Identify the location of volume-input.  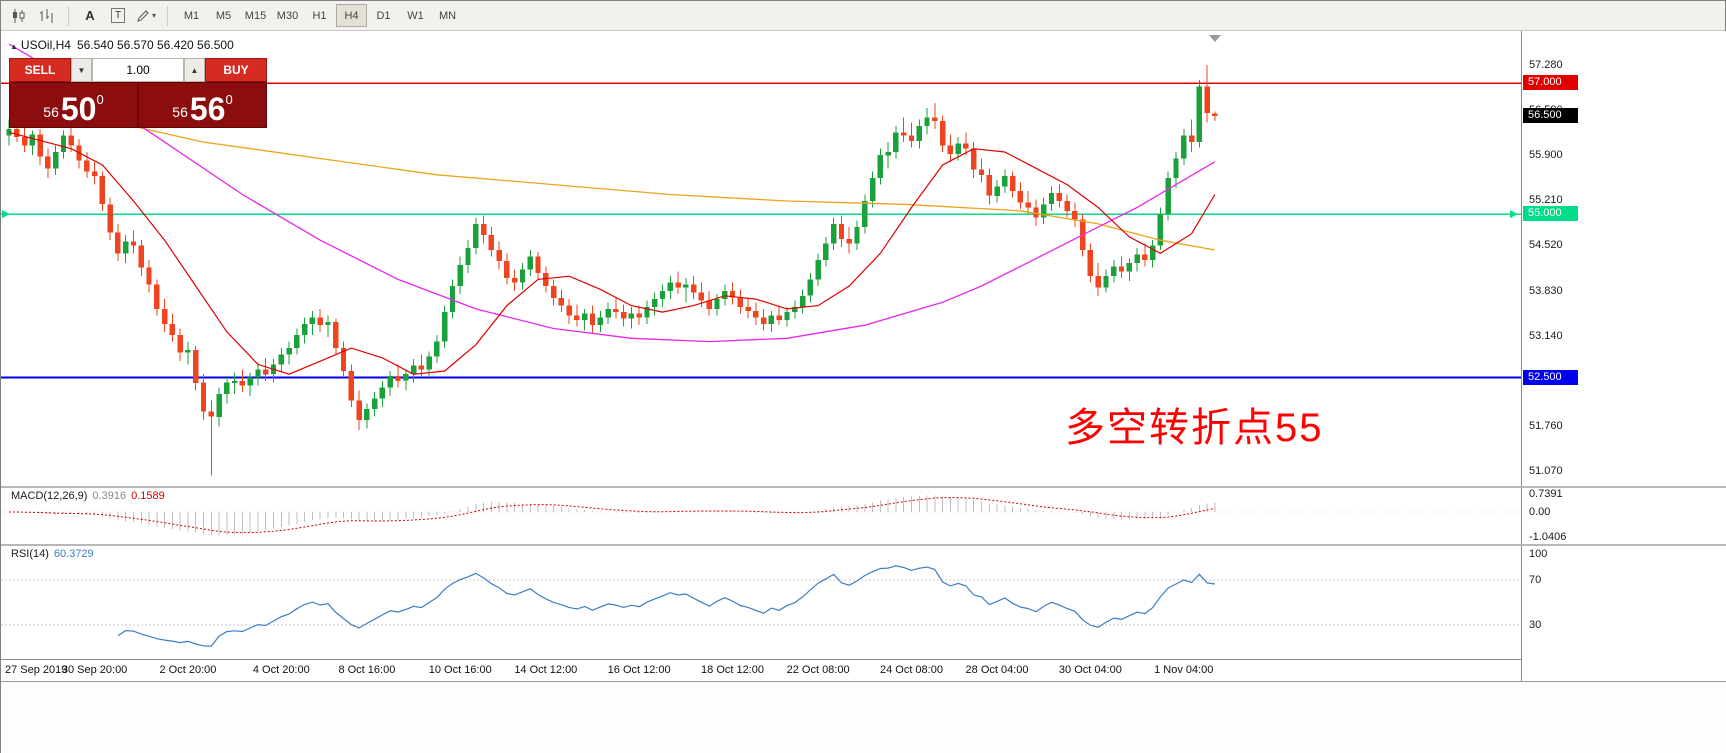
(138, 70).